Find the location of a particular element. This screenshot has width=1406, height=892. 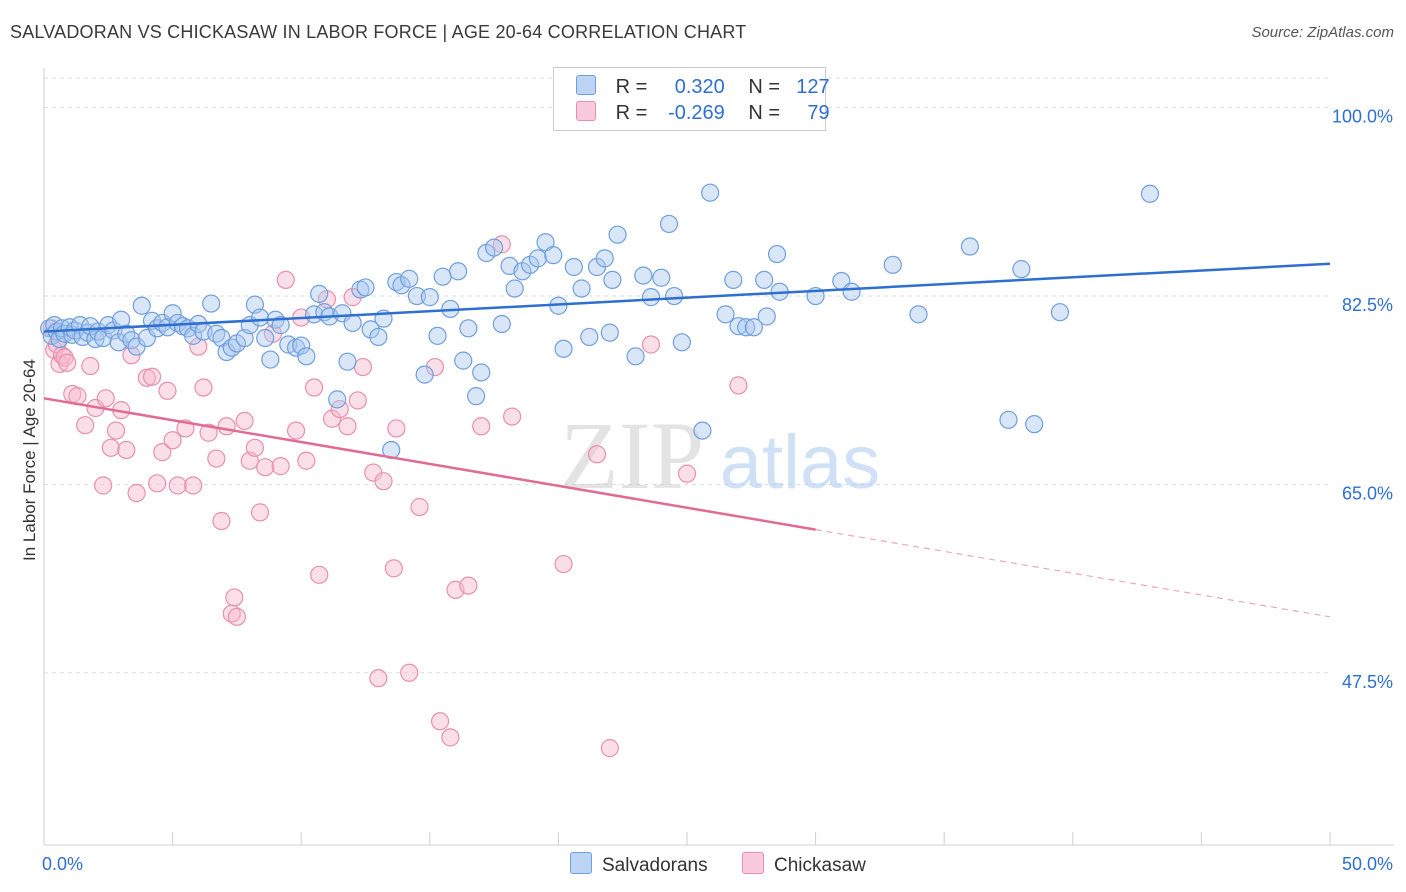

bottom-legend-swatch-chickasaw is located at coordinates (753, 863).